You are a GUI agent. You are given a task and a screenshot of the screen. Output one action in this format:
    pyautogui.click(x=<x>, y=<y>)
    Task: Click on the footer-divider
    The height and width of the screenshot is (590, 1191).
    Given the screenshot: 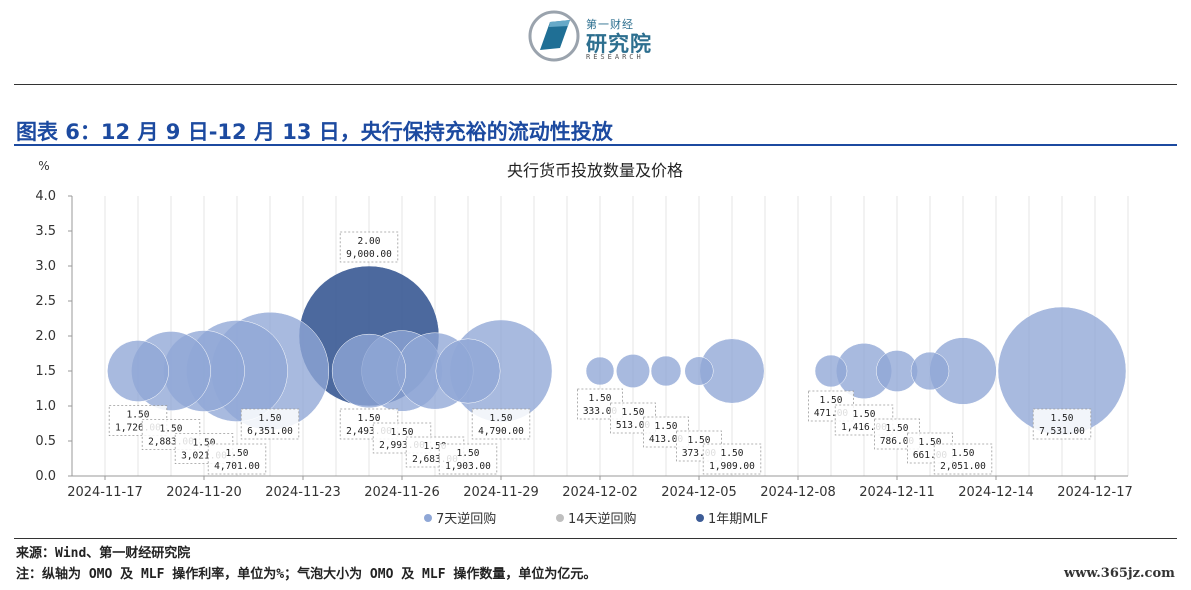 What is the action you would take?
    pyautogui.click(x=595, y=538)
    